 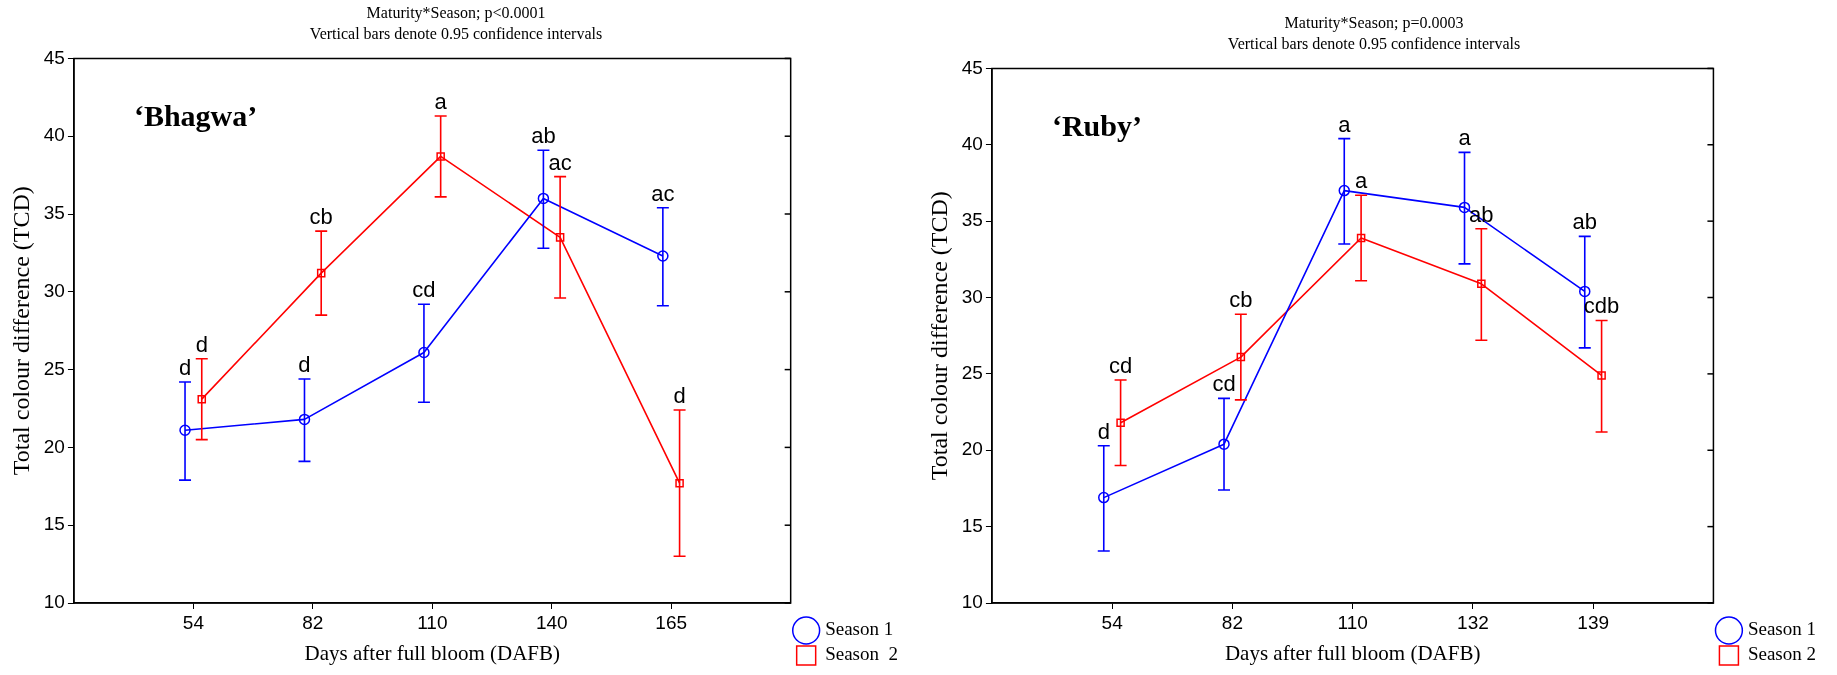 What do you see at coordinates (1473, 622) in the screenshot?
I see `x-tick-label: 132` at bounding box center [1473, 622].